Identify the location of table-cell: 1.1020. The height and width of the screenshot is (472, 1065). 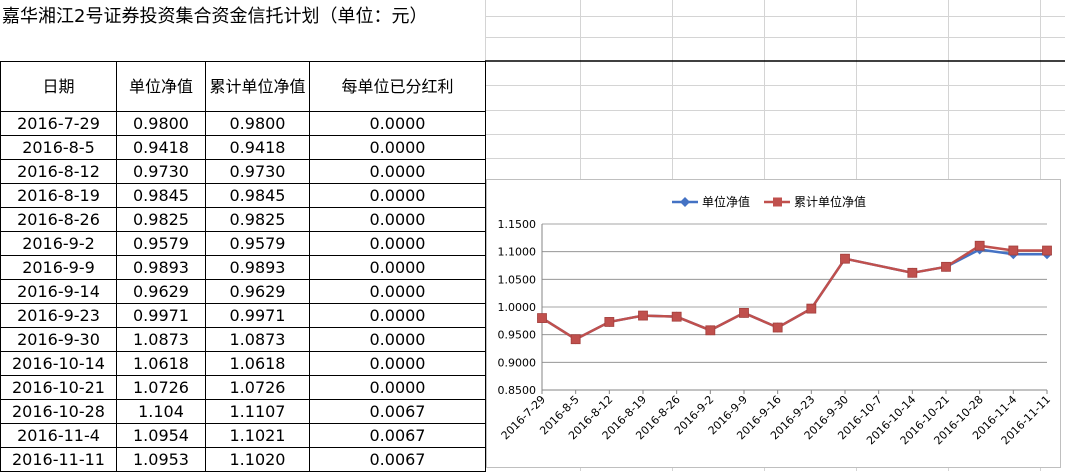
(257, 459).